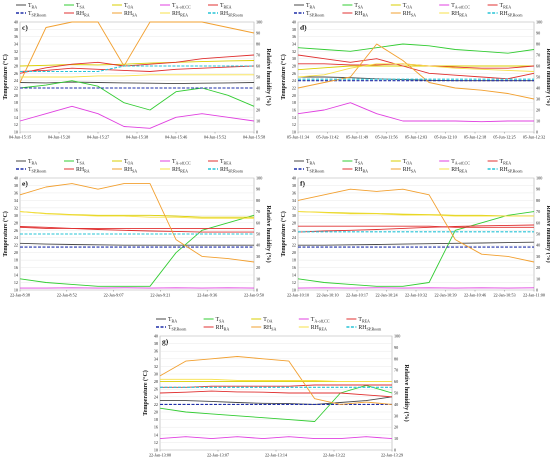 The image size is (550, 466). I want to click on panel-label: g), so click(165, 341).